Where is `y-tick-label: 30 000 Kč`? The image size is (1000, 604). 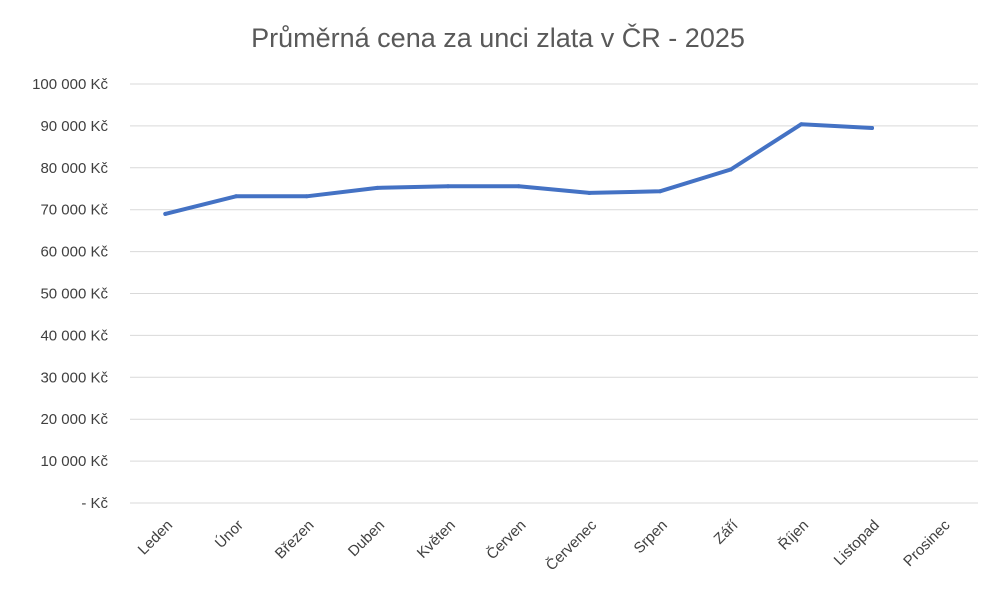
y-tick-label: 30 000 Kč is located at coordinates (74, 377).